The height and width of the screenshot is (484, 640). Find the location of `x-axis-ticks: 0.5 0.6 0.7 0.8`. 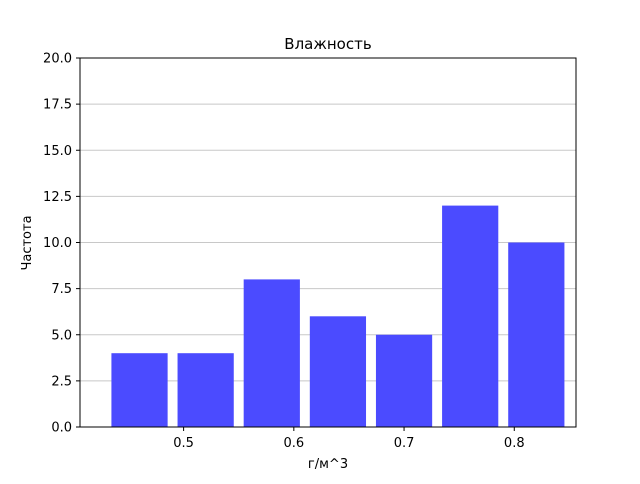

x-axis-ticks: 0.5 0.6 0.7 0.8 is located at coordinates (349, 439).